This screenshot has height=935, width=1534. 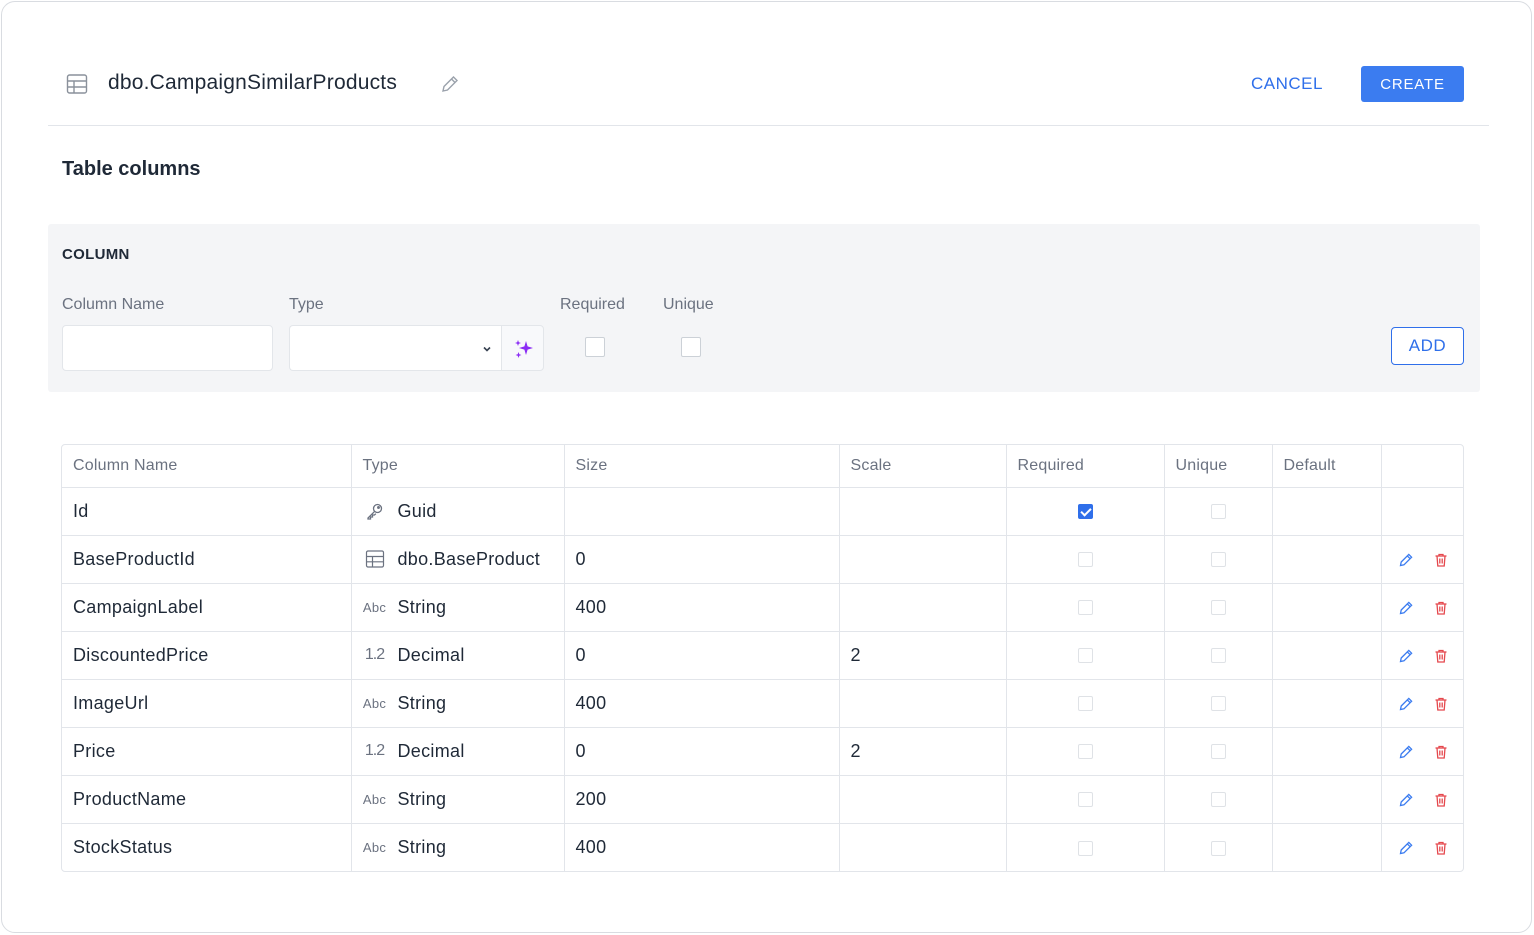 I want to click on table-row: ProductName Abc String 200, so click(x=762, y=799).